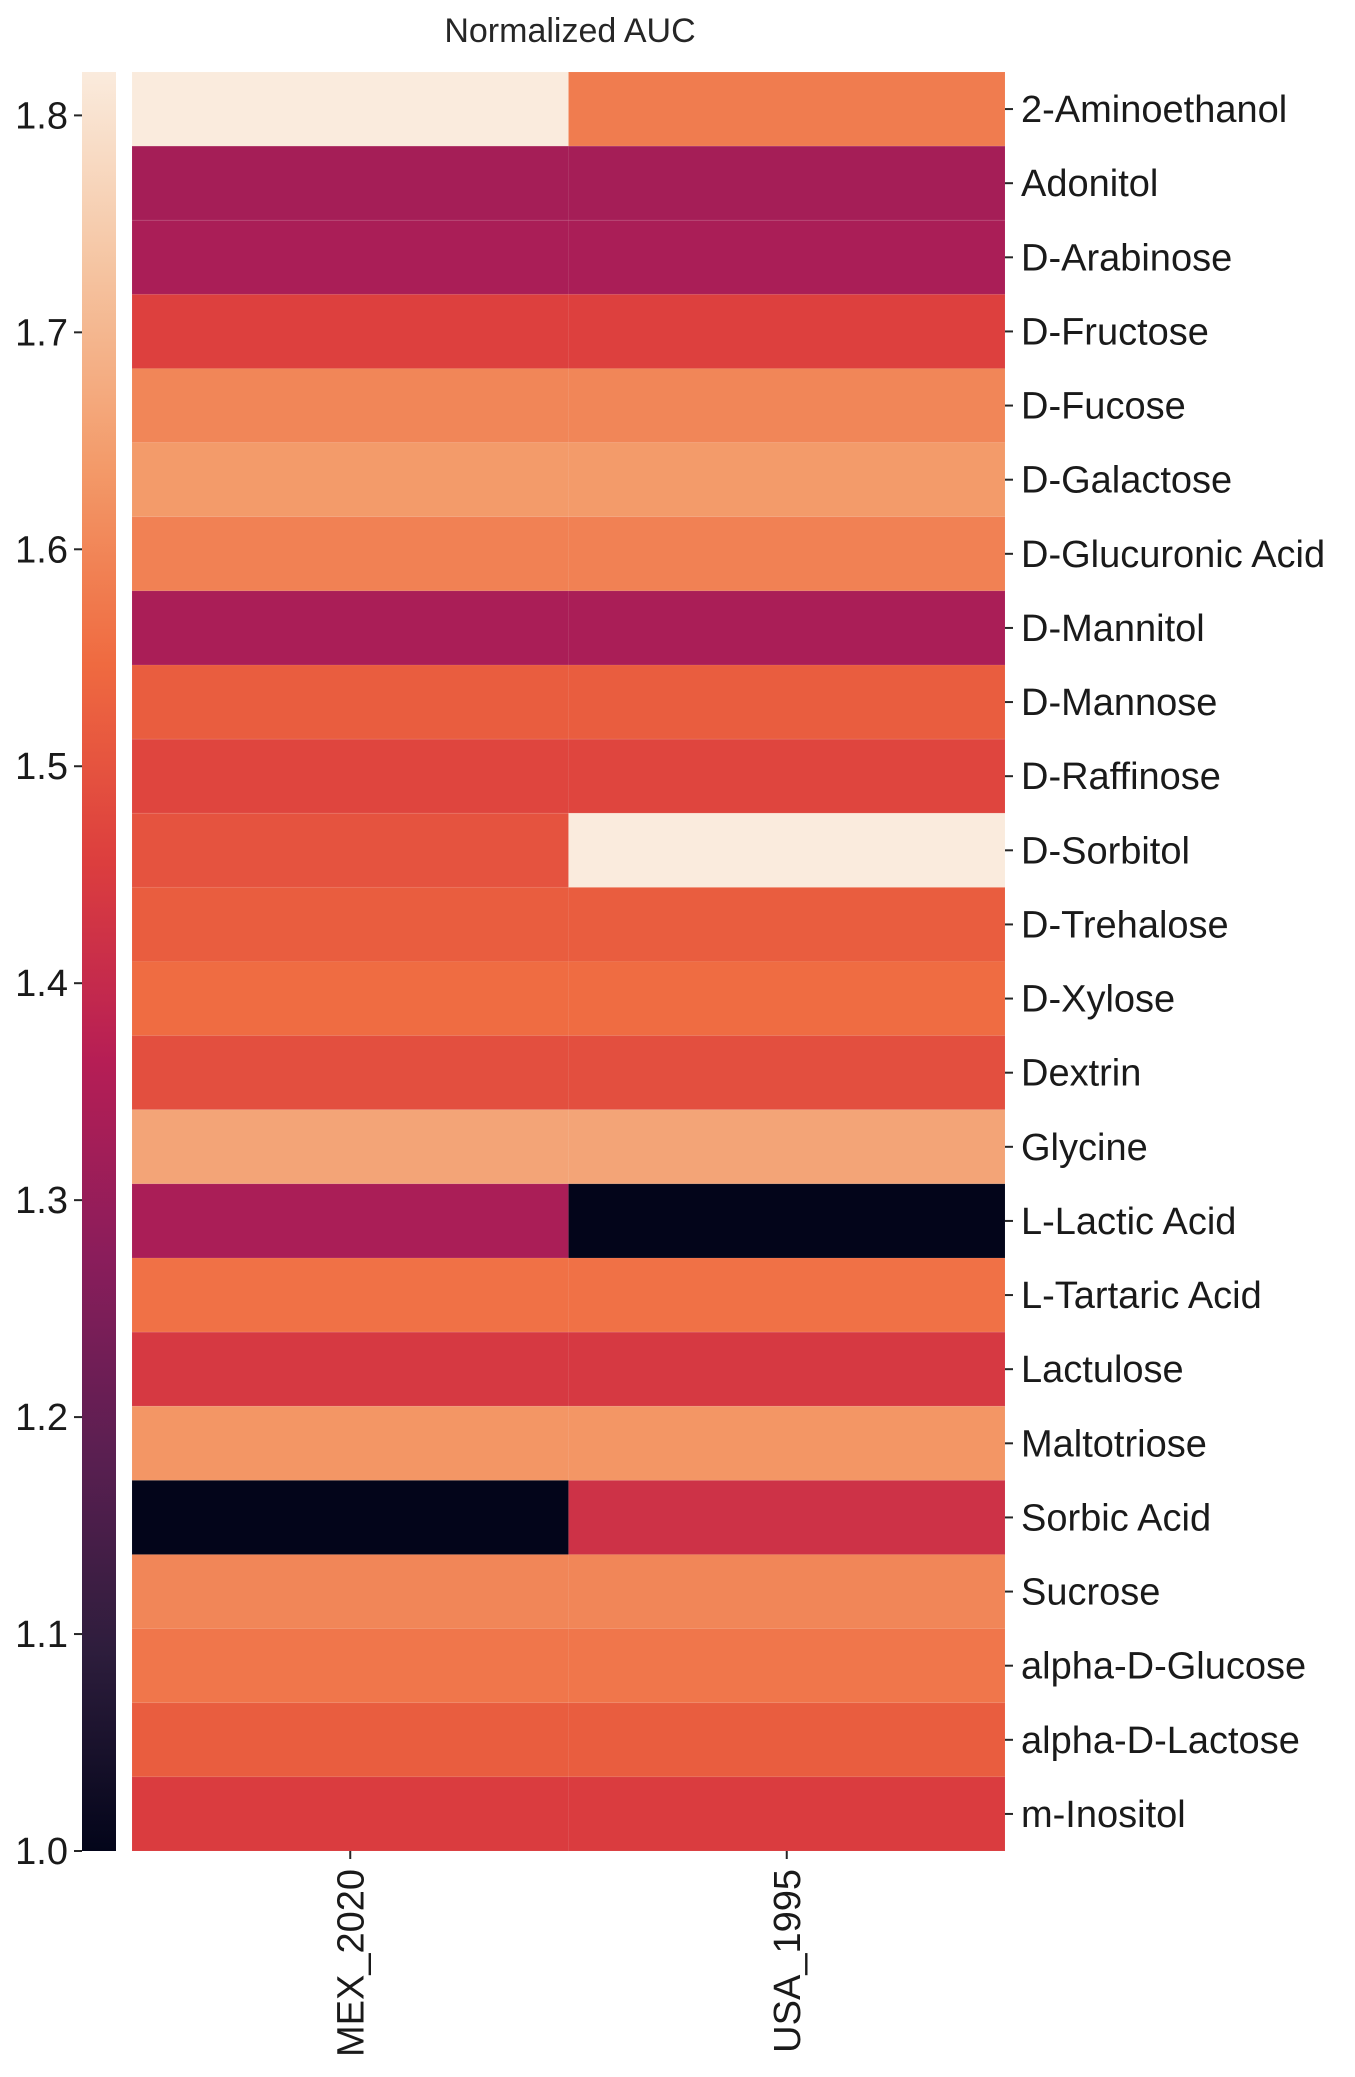  I want to click on row-label: Dextrin, so click(1081, 1074).